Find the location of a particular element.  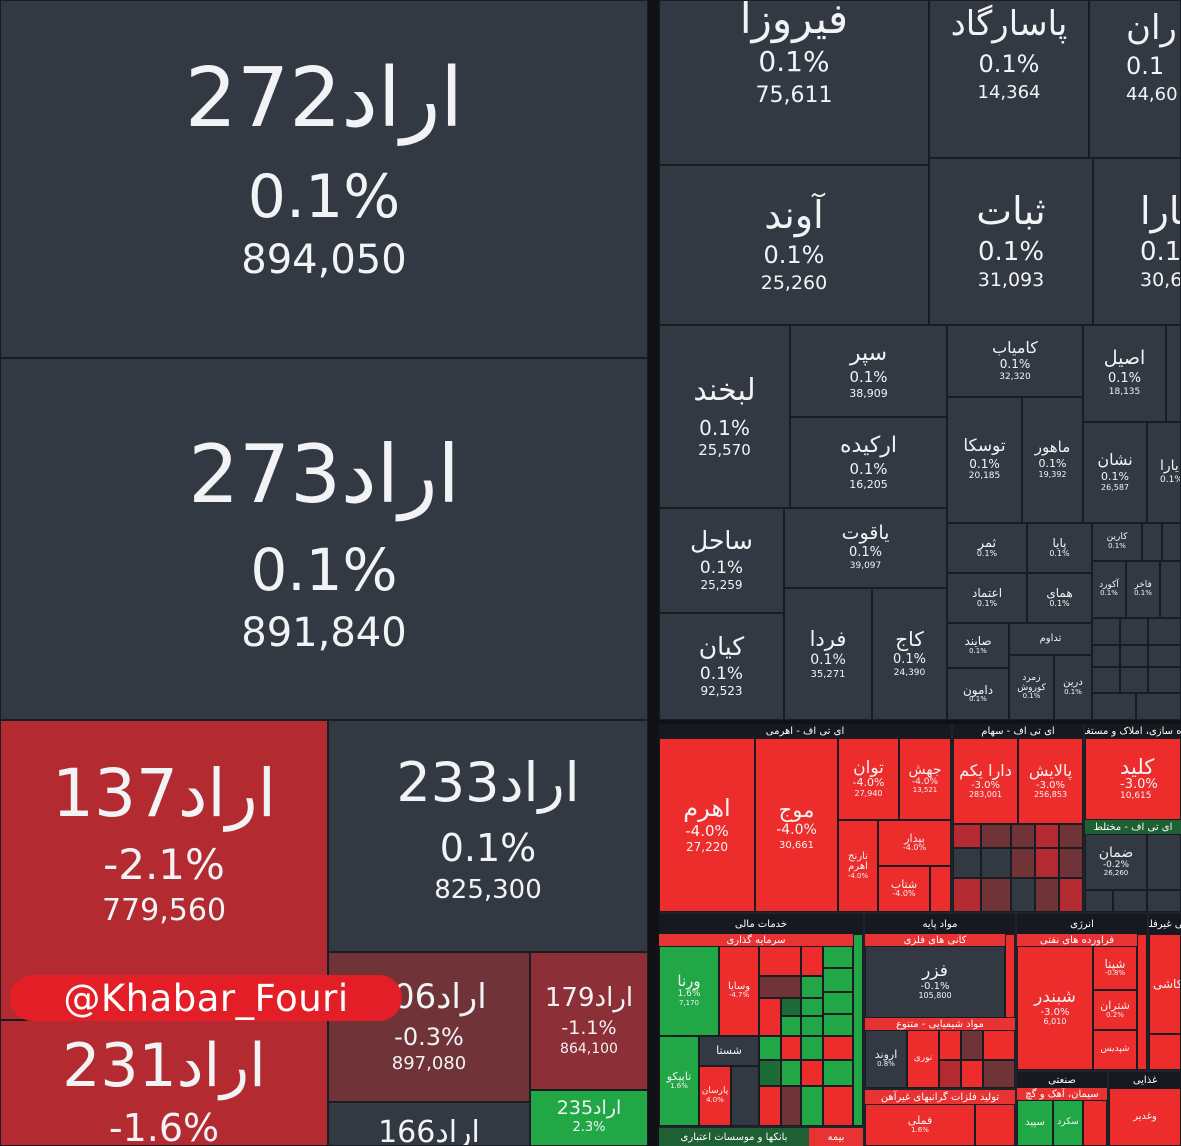

tile-arvand: اروند 0.8% is located at coordinates (886, 1059).